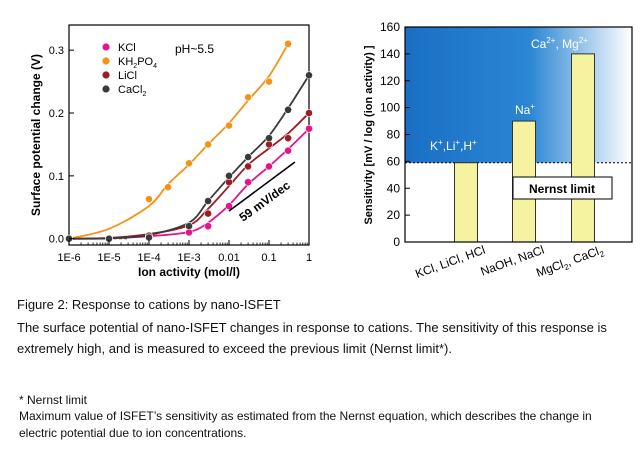 The width and height of the screenshot is (640, 465). Describe the element at coordinates (56, 240) in the screenshot. I see `y-tick-label: 0.0` at that location.